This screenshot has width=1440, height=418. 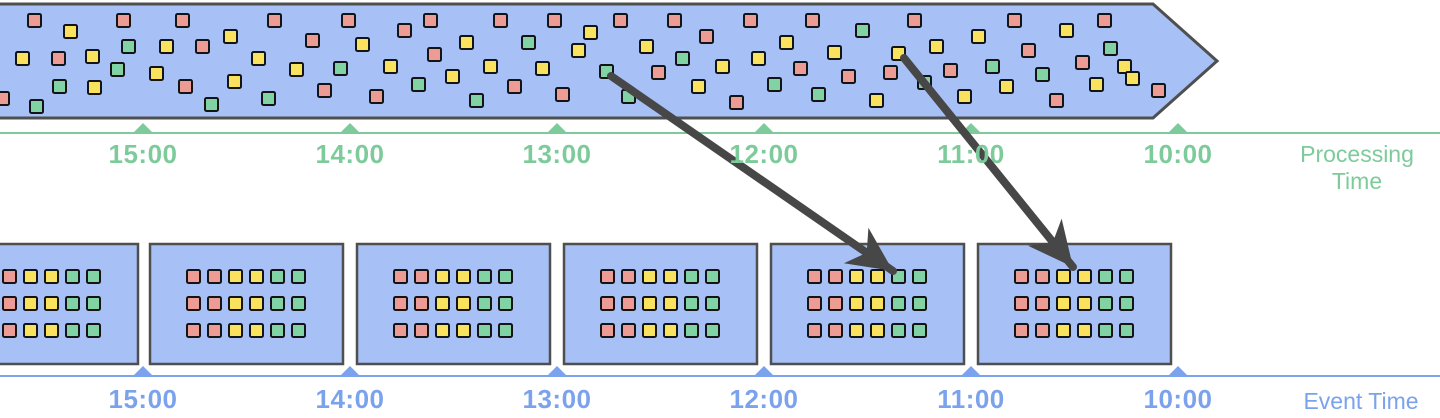 What do you see at coordinates (1178, 399) in the screenshot?
I see `event-time-tick-label: 10:00` at bounding box center [1178, 399].